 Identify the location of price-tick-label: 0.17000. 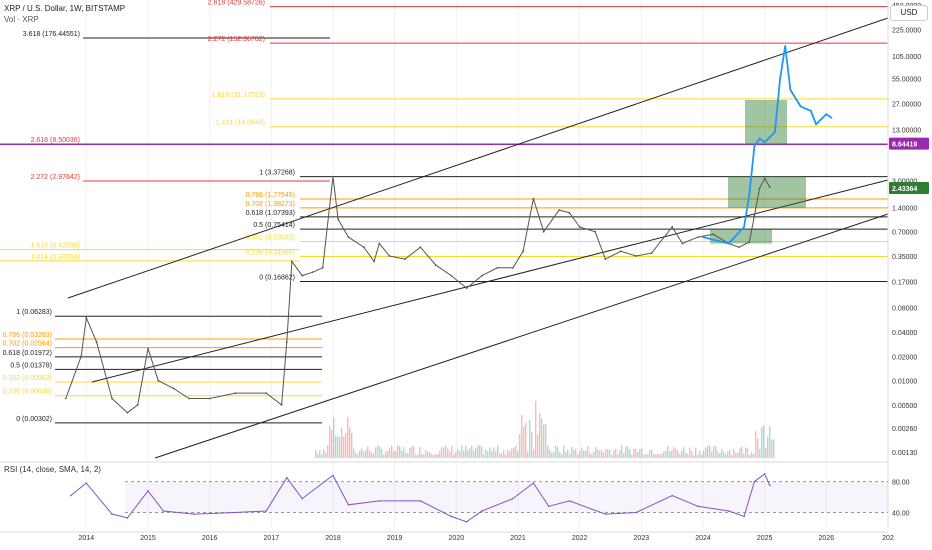
(904, 282).